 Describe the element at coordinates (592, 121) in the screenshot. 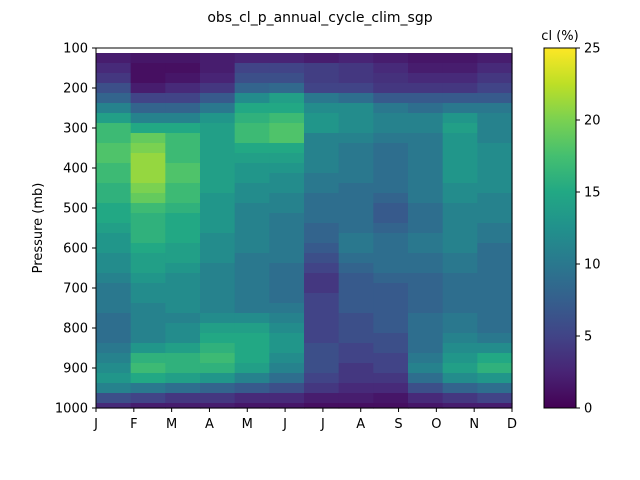

I see `colorbar-tick-label: 20` at that location.